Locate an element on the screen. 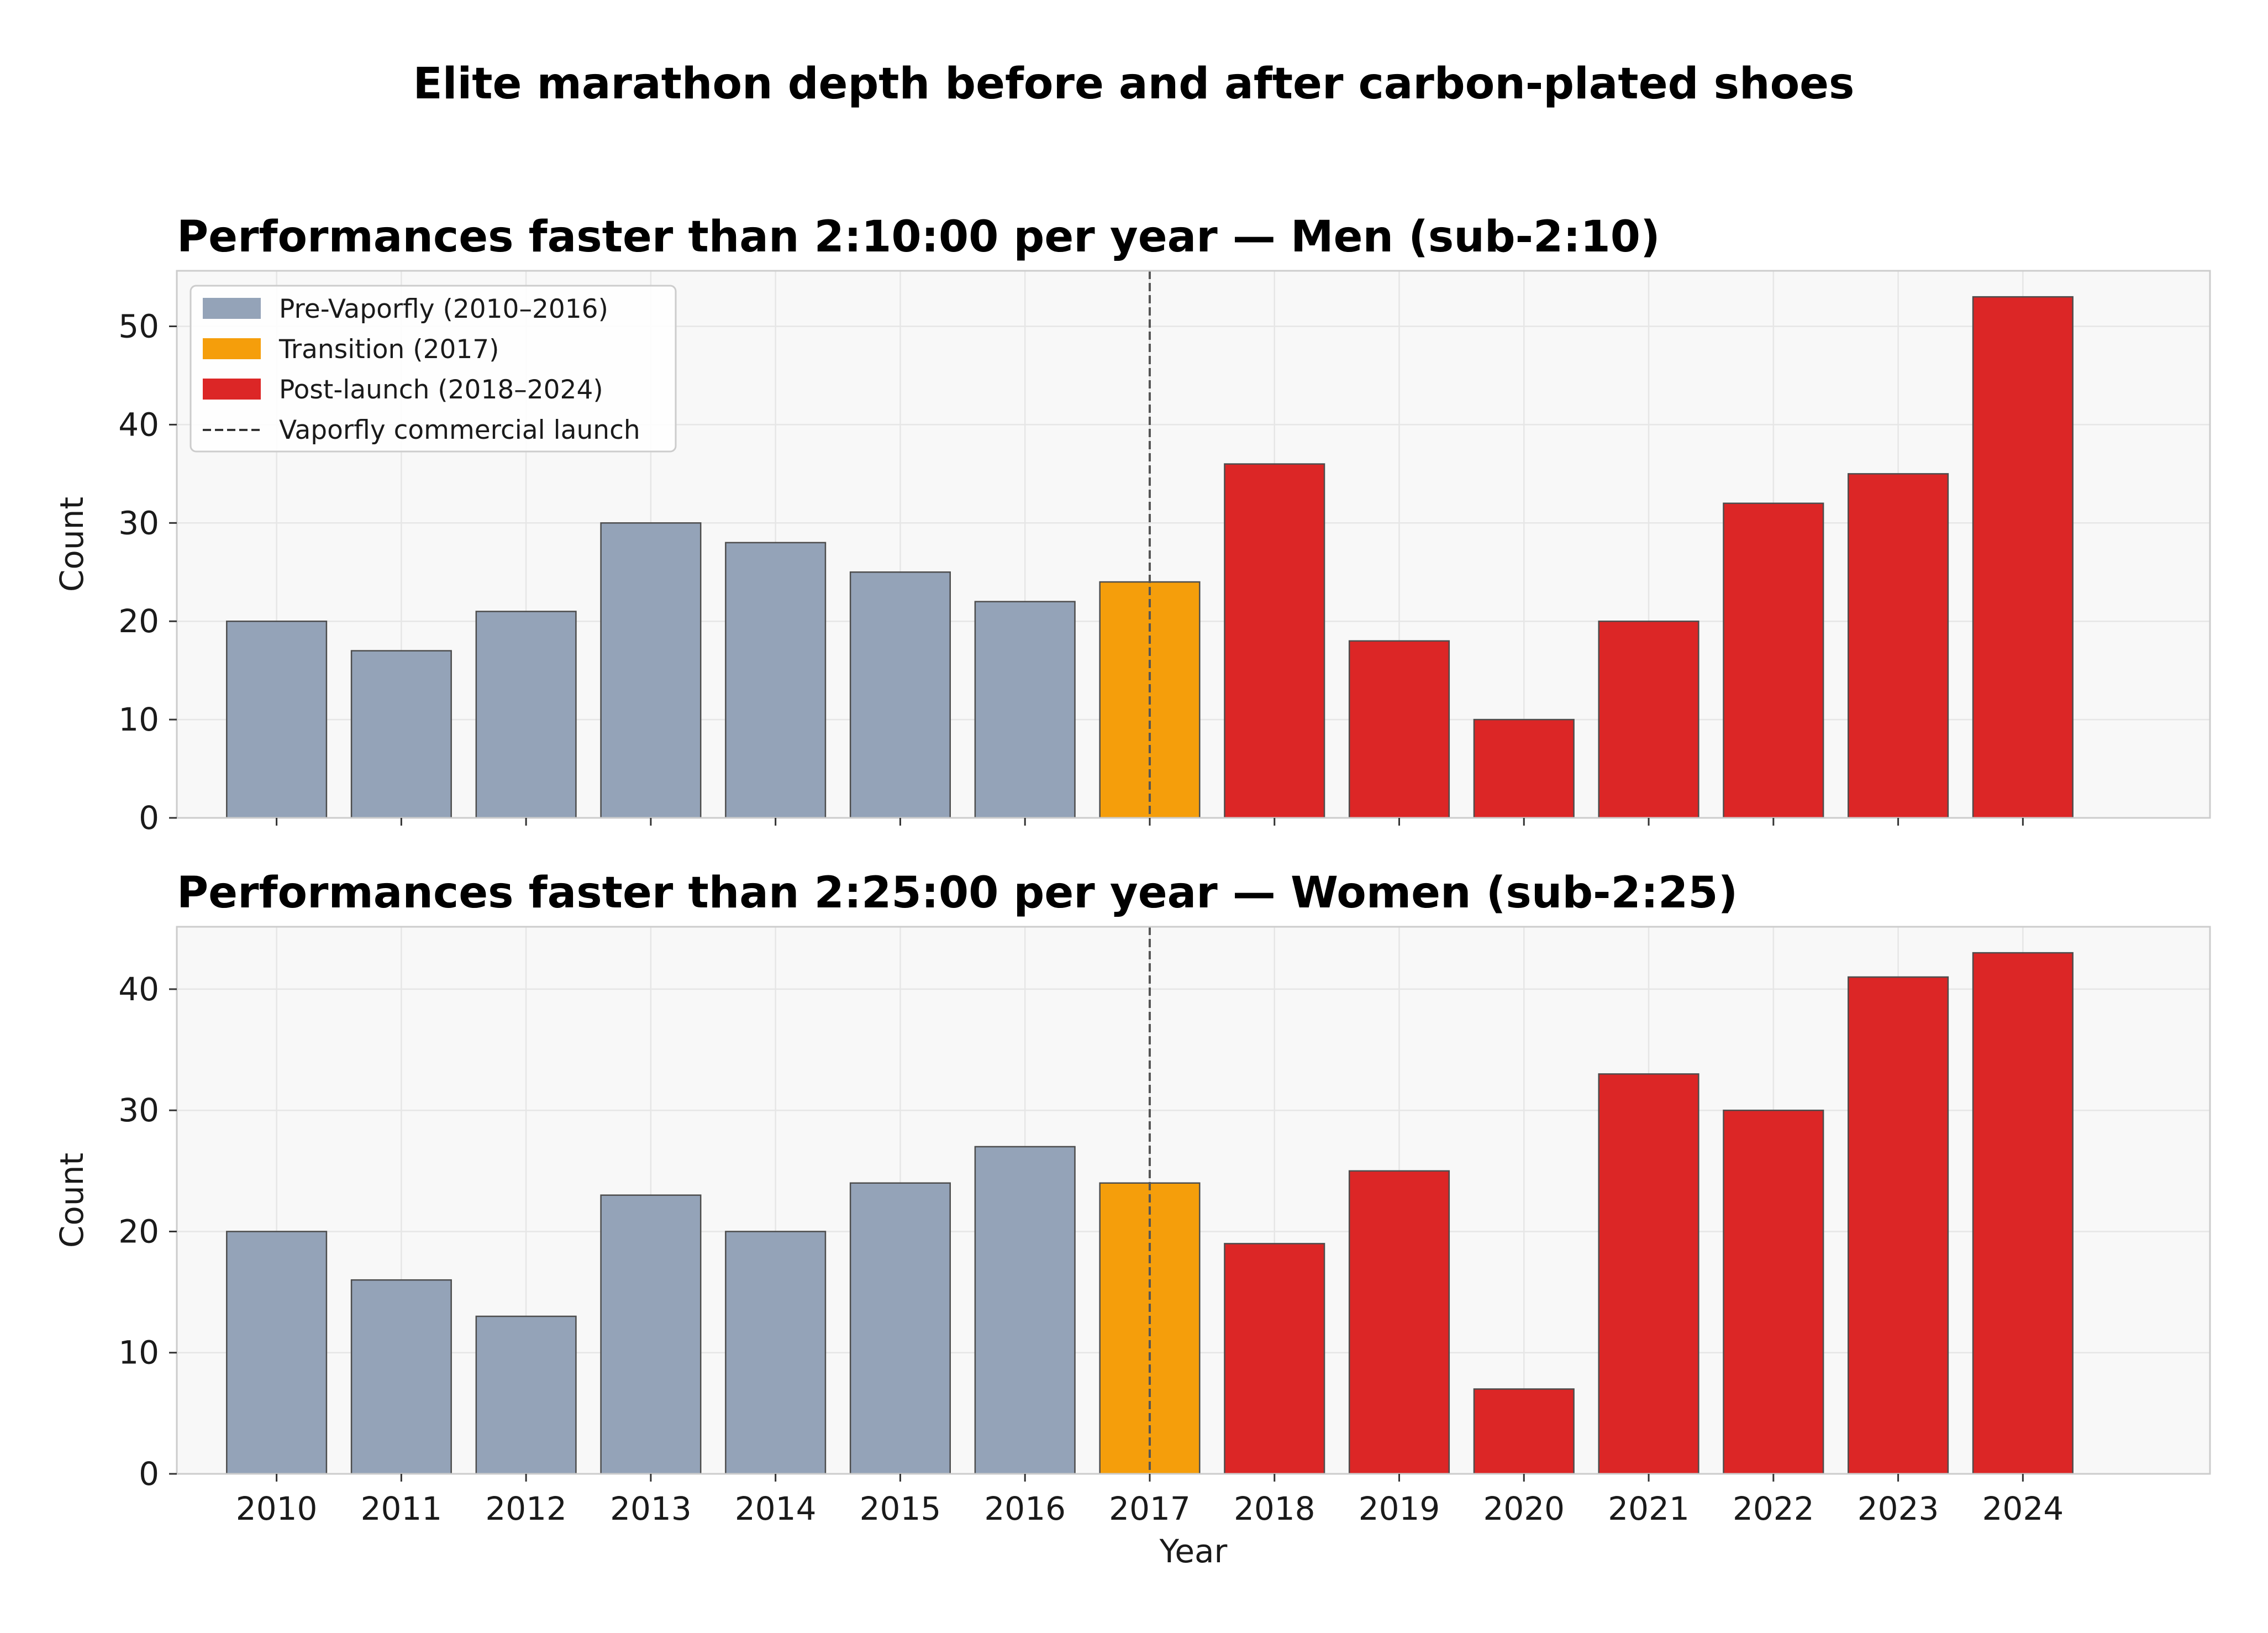 This screenshot has width=2268, height=1633. x-tick-label: 2021 is located at coordinates (1649, 1509).